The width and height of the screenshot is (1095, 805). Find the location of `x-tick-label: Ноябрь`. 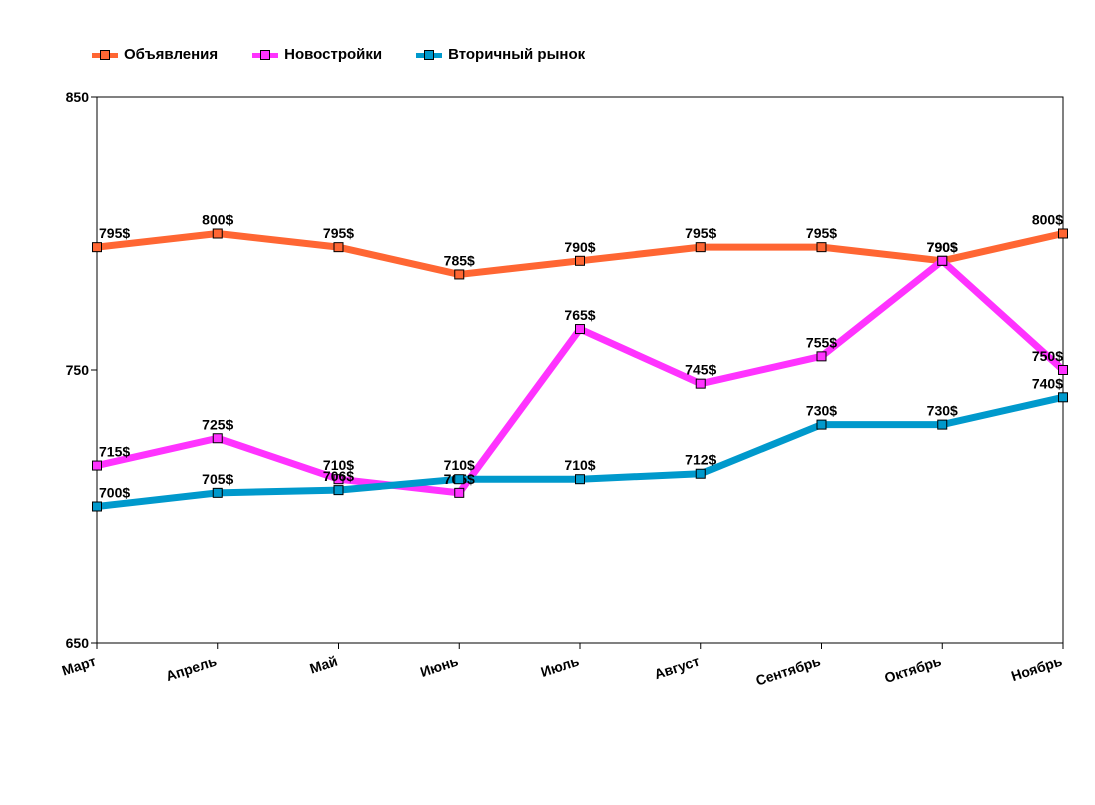

x-tick-label: Ноябрь is located at coordinates (1036, 669).